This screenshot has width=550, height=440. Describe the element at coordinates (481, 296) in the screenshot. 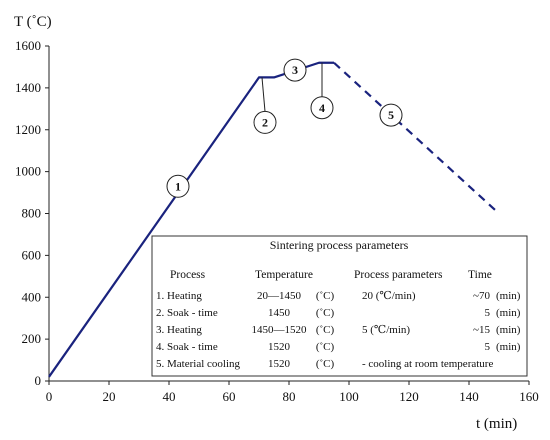

I see `row-time: ~70` at that location.